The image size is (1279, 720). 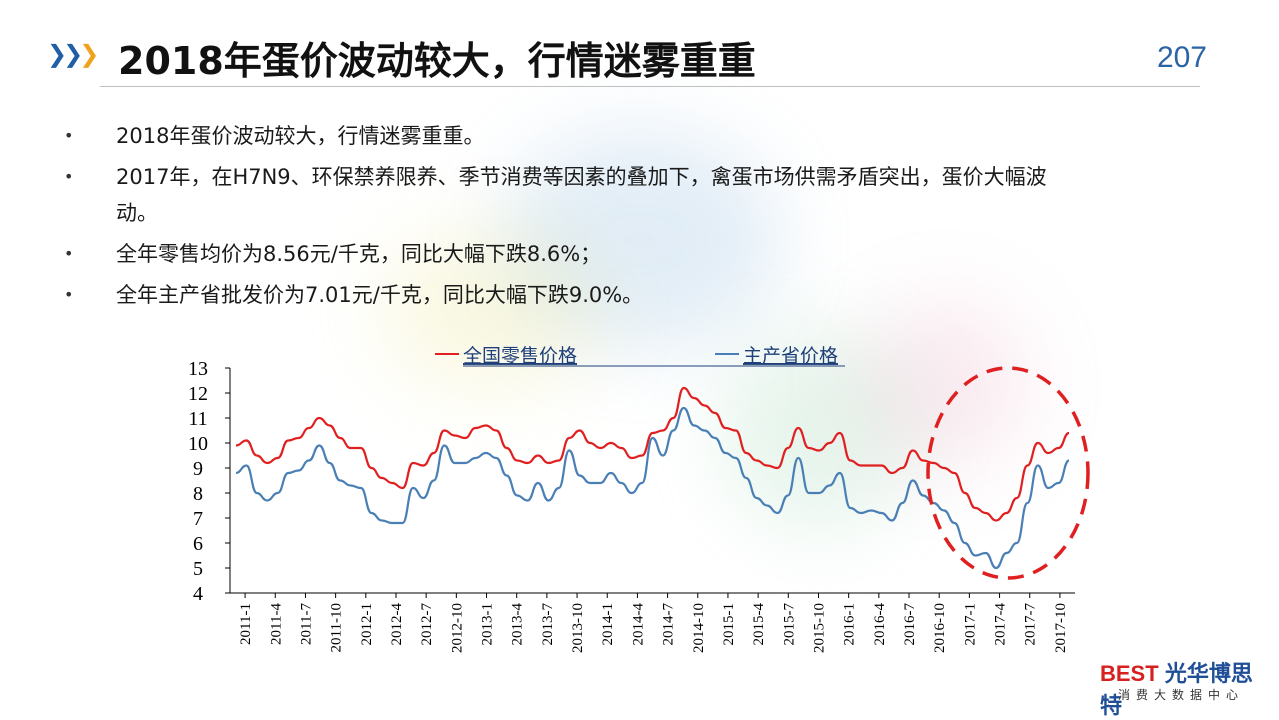 What do you see at coordinates (850, 624) in the screenshot?
I see `x-tick-label: 2016-1` at bounding box center [850, 624].